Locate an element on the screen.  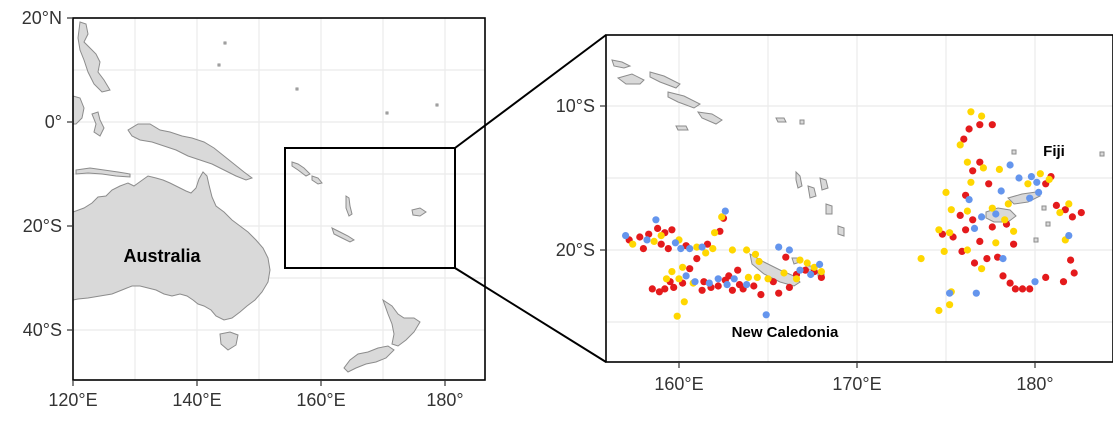
new-guinea-landmass is located at coordinates (190, 152).